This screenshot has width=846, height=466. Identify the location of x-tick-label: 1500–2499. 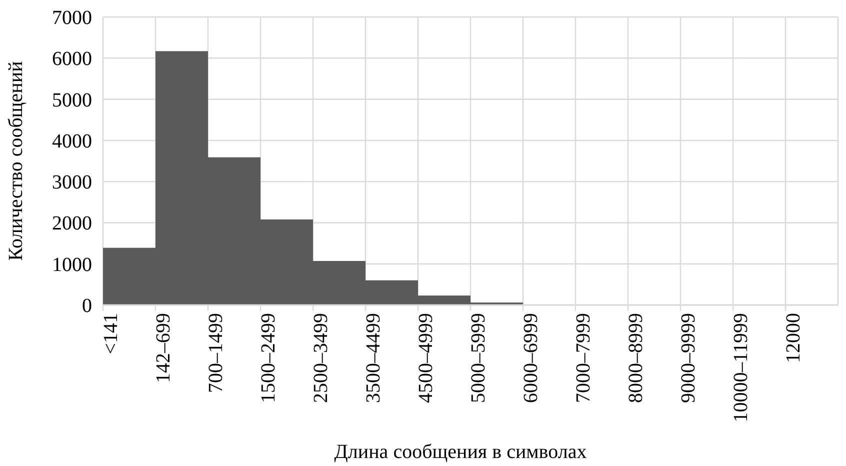
(269, 358).